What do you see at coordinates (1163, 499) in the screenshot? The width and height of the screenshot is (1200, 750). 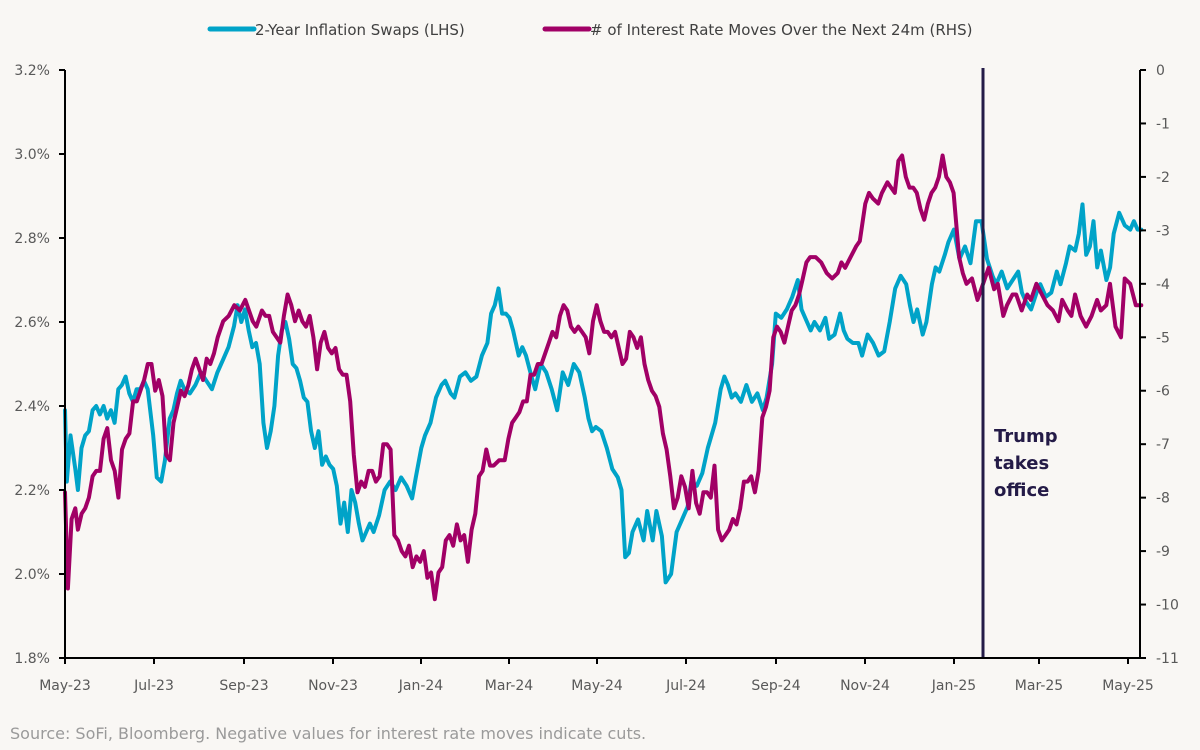 I see `right-tick-label: -8` at bounding box center [1163, 499].